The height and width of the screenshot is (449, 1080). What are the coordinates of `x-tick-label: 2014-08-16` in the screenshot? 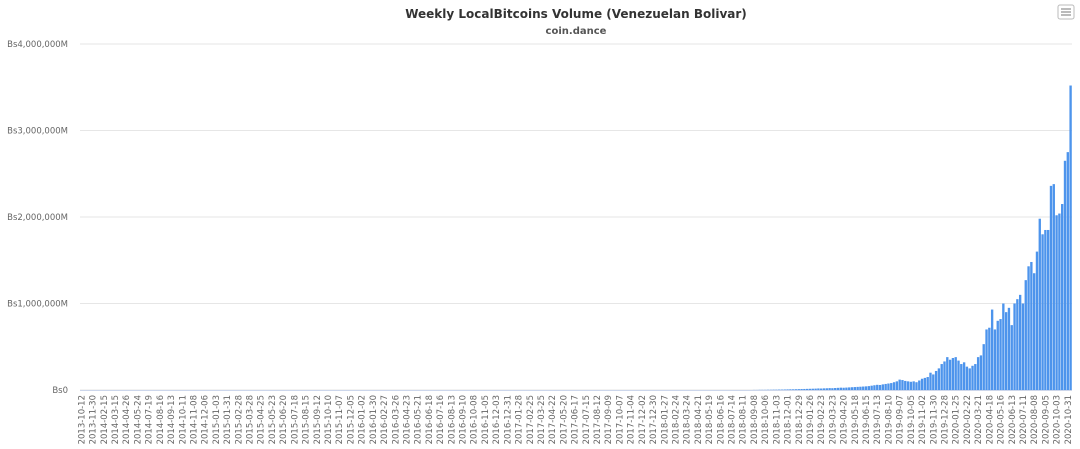 It's located at (161, 419).